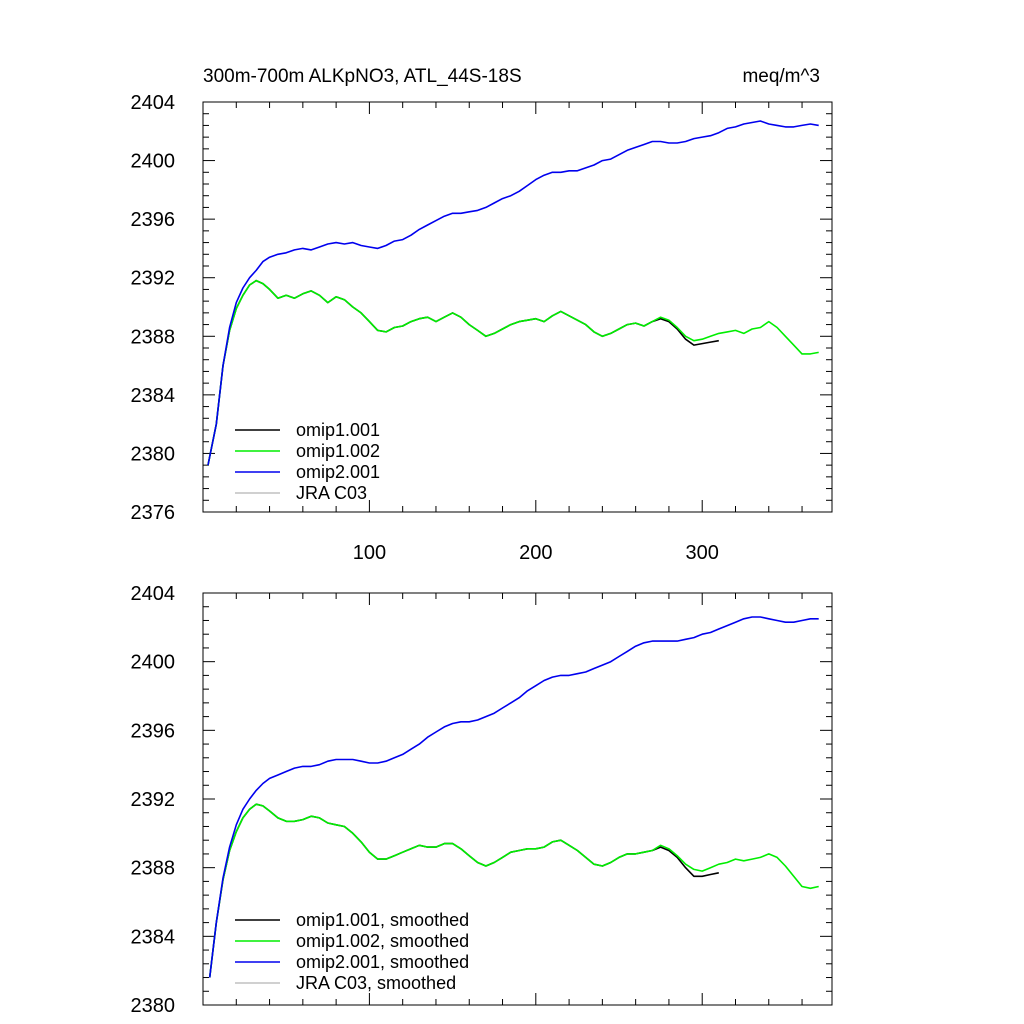 The image size is (1024, 1024). What do you see at coordinates (376, 983) in the screenshot?
I see `legend-label: JRA C03, smoothed` at bounding box center [376, 983].